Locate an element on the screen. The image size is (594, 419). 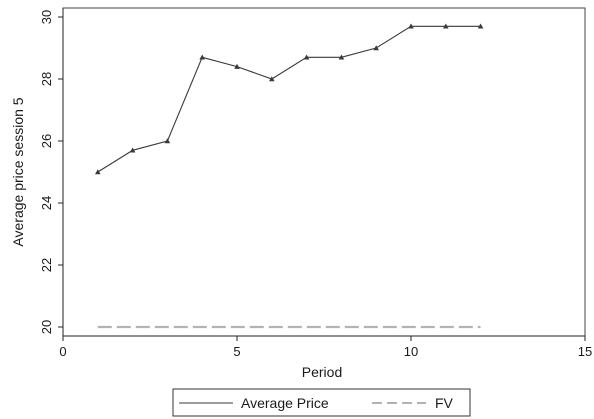
x-axis-title: Period is located at coordinates (322, 372).